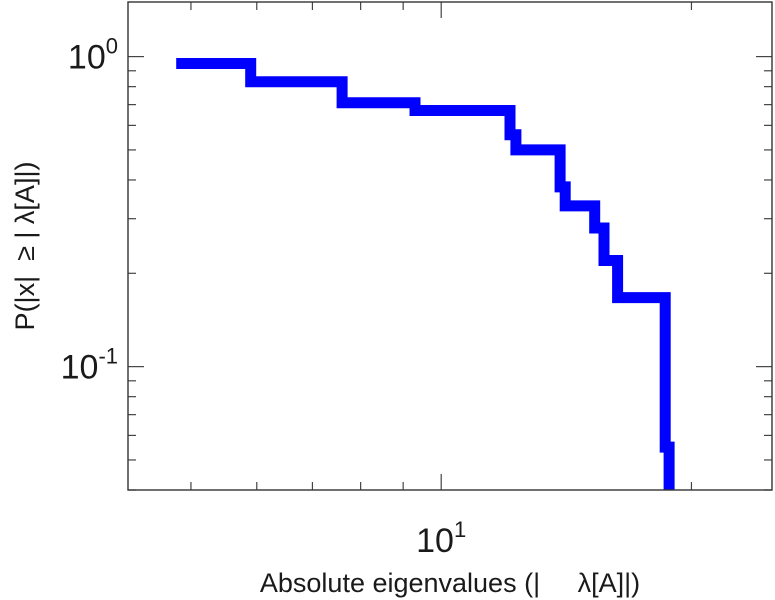 This screenshot has width=775, height=600. What do you see at coordinates (89, 365) in the screenshot?
I see `y-tick-label: 10⁻¹` at bounding box center [89, 365].